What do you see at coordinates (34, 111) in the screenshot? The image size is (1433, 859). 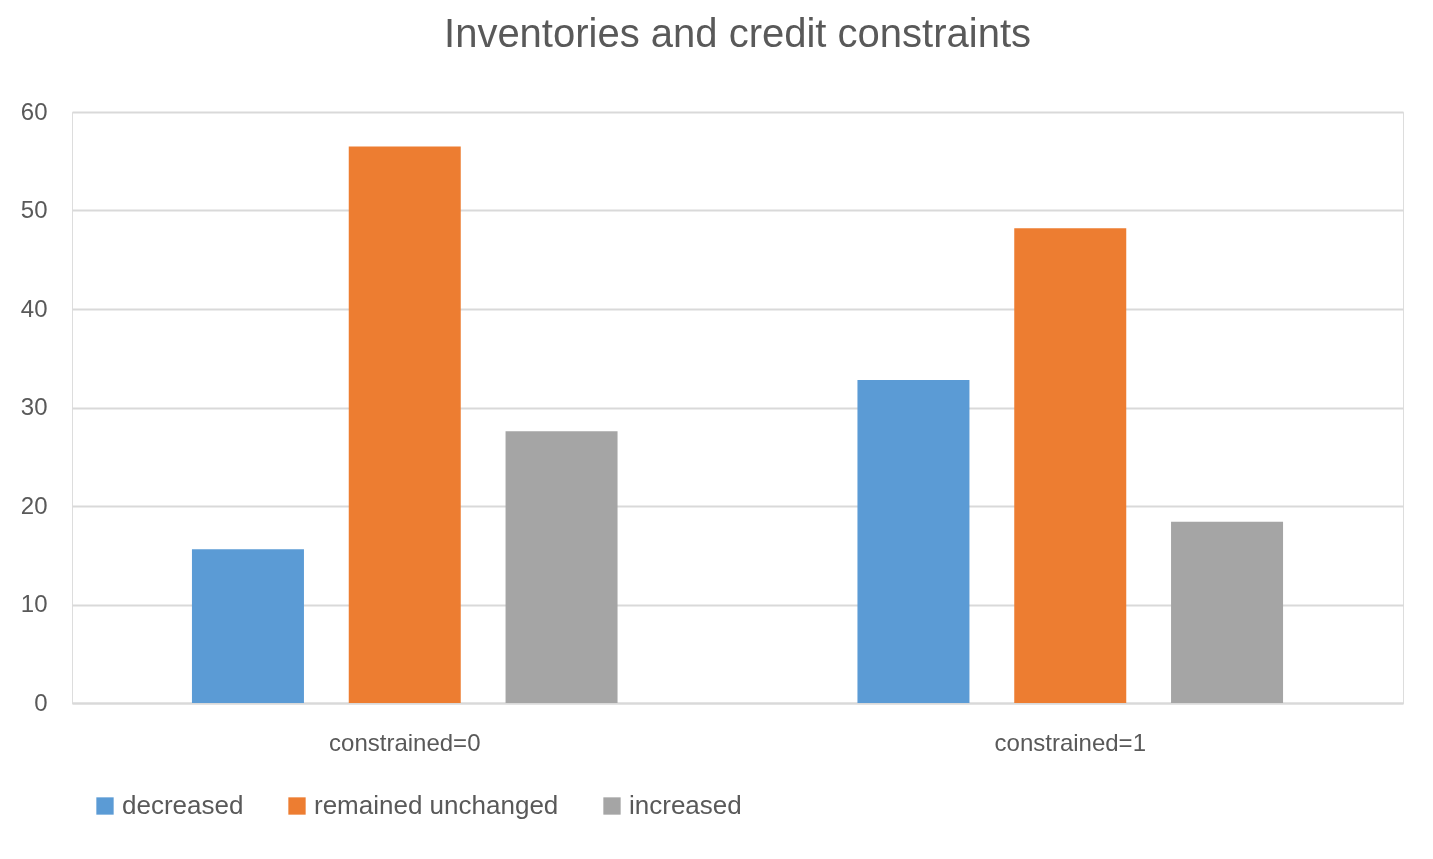 I see `y-tick-label: 60` at bounding box center [34, 111].